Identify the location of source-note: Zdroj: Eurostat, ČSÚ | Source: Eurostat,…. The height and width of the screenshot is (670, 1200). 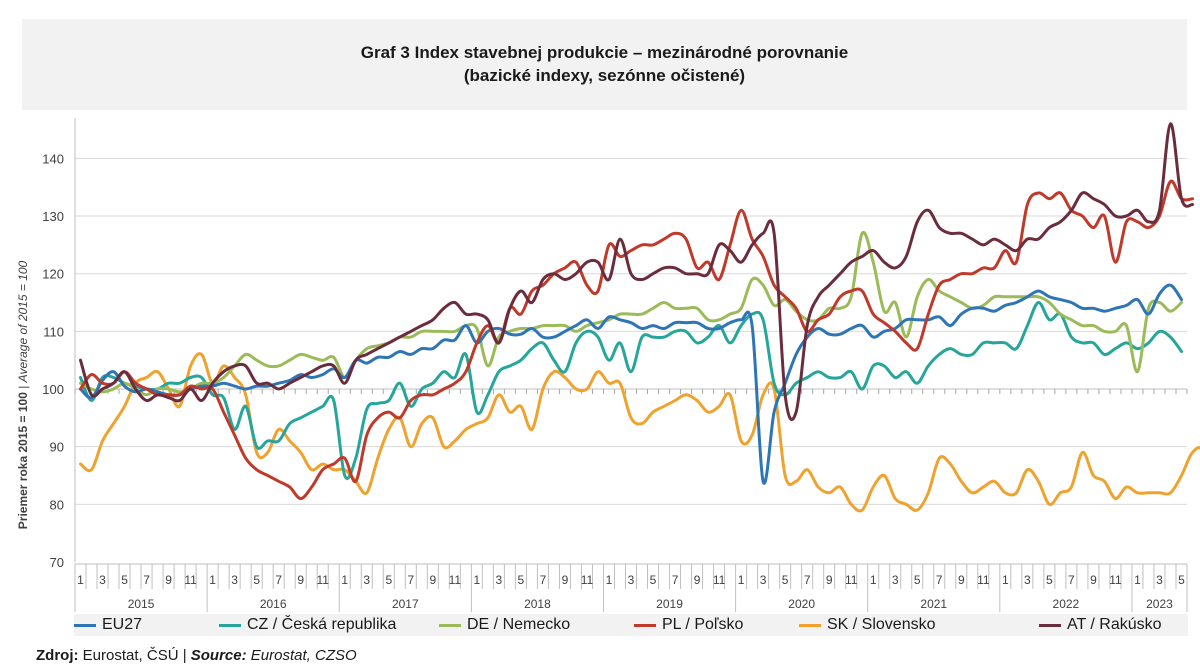
(196, 655).